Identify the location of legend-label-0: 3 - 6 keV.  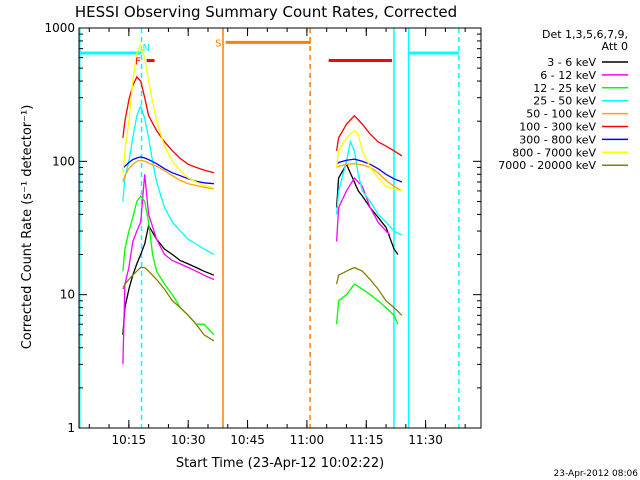
(571, 62).